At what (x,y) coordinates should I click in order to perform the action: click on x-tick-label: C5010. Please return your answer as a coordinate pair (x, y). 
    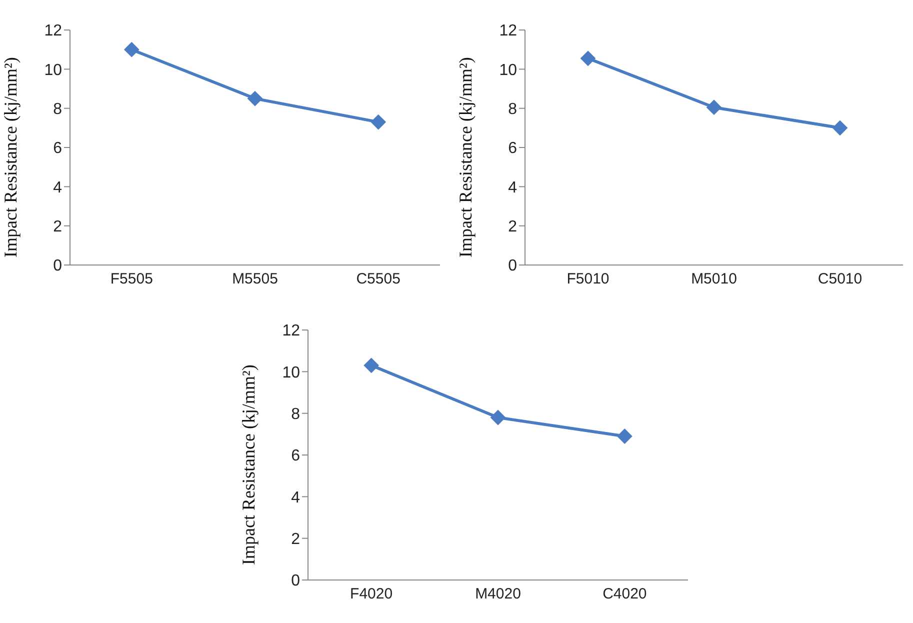
    Looking at the image, I should click on (840, 279).